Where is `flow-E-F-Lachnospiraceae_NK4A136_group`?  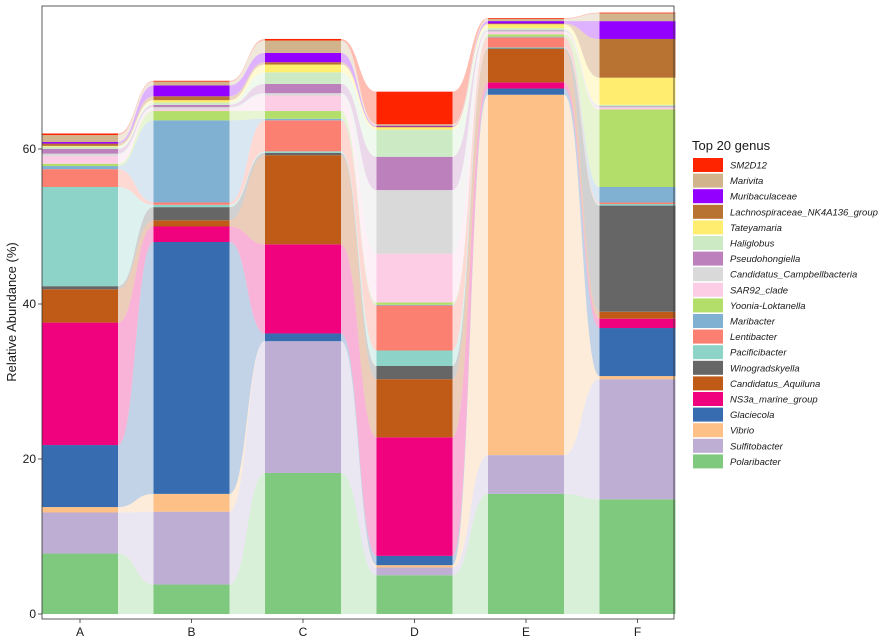
flow-E-F-Lachnospiraceae_NK4A136_group is located at coordinates (582, 50).